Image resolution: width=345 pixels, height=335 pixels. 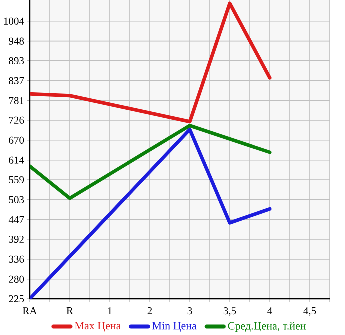 What do you see at coordinates (98, 327) in the screenshot?
I see `legend-label: Max Цена` at bounding box center [98, 327].